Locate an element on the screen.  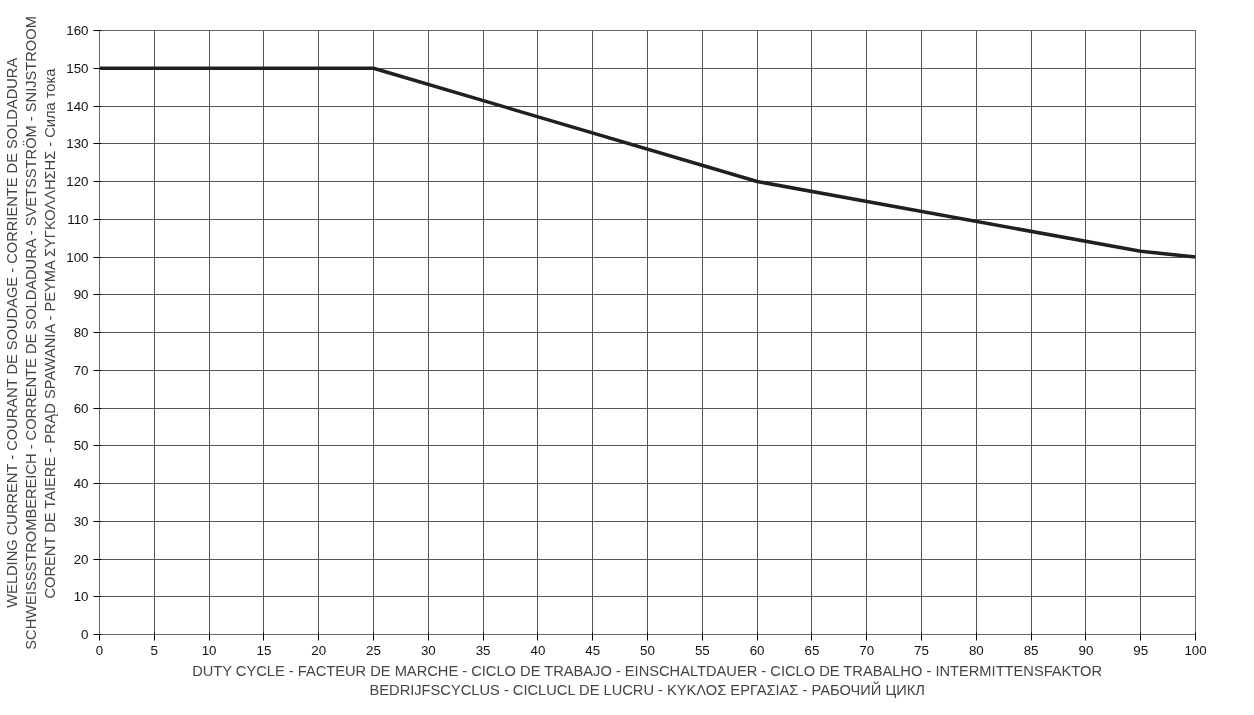
x-tick-label: 35 is located at coordinates (483, 650).